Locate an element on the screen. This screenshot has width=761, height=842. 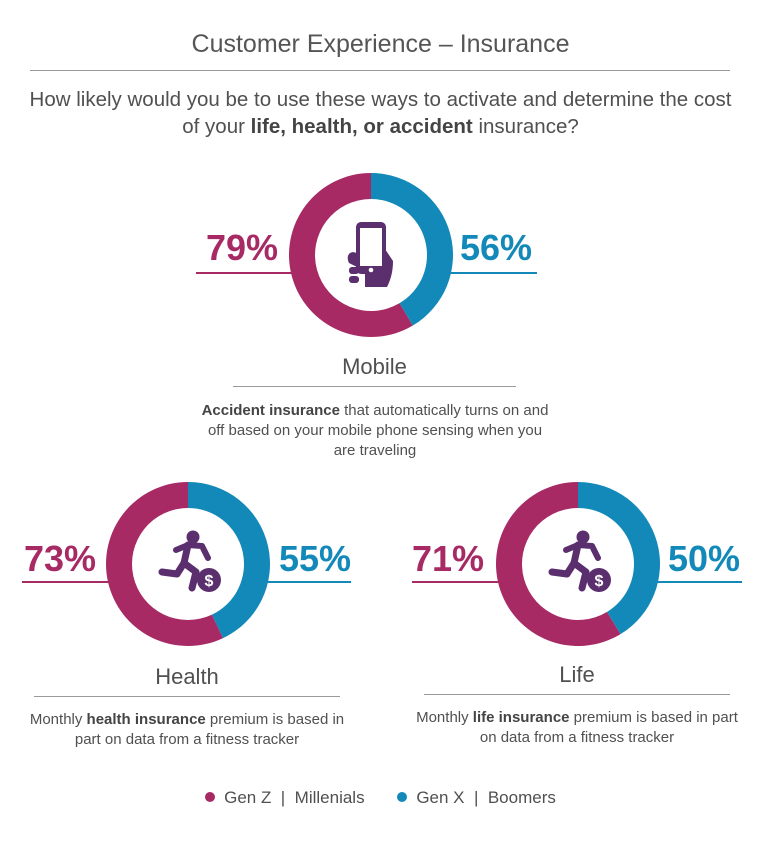
smartphone-in-hand-icon is located at coordinates (370, 254).